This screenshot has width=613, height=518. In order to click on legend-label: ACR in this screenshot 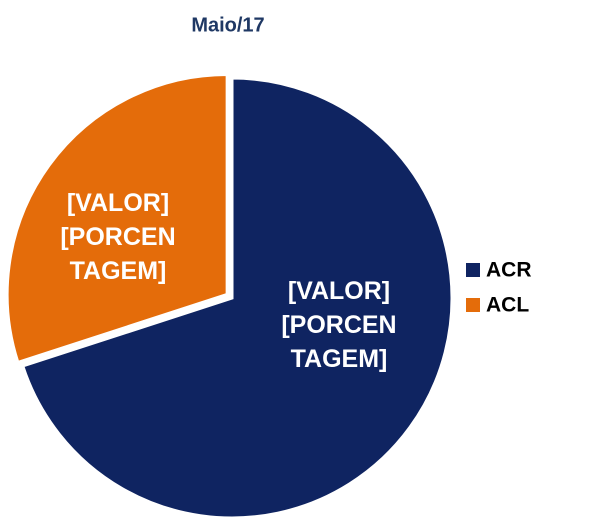, I will do `click(509, 270)`.